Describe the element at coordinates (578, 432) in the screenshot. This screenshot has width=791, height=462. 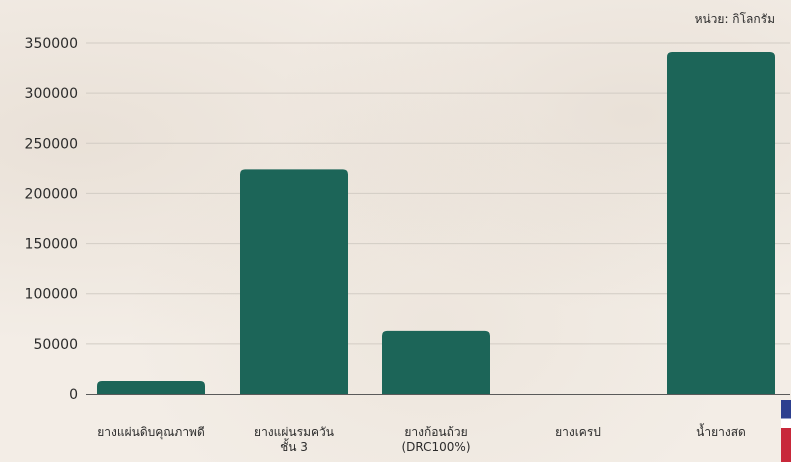
I see `x-tick-label: ยางเครป` at that location.